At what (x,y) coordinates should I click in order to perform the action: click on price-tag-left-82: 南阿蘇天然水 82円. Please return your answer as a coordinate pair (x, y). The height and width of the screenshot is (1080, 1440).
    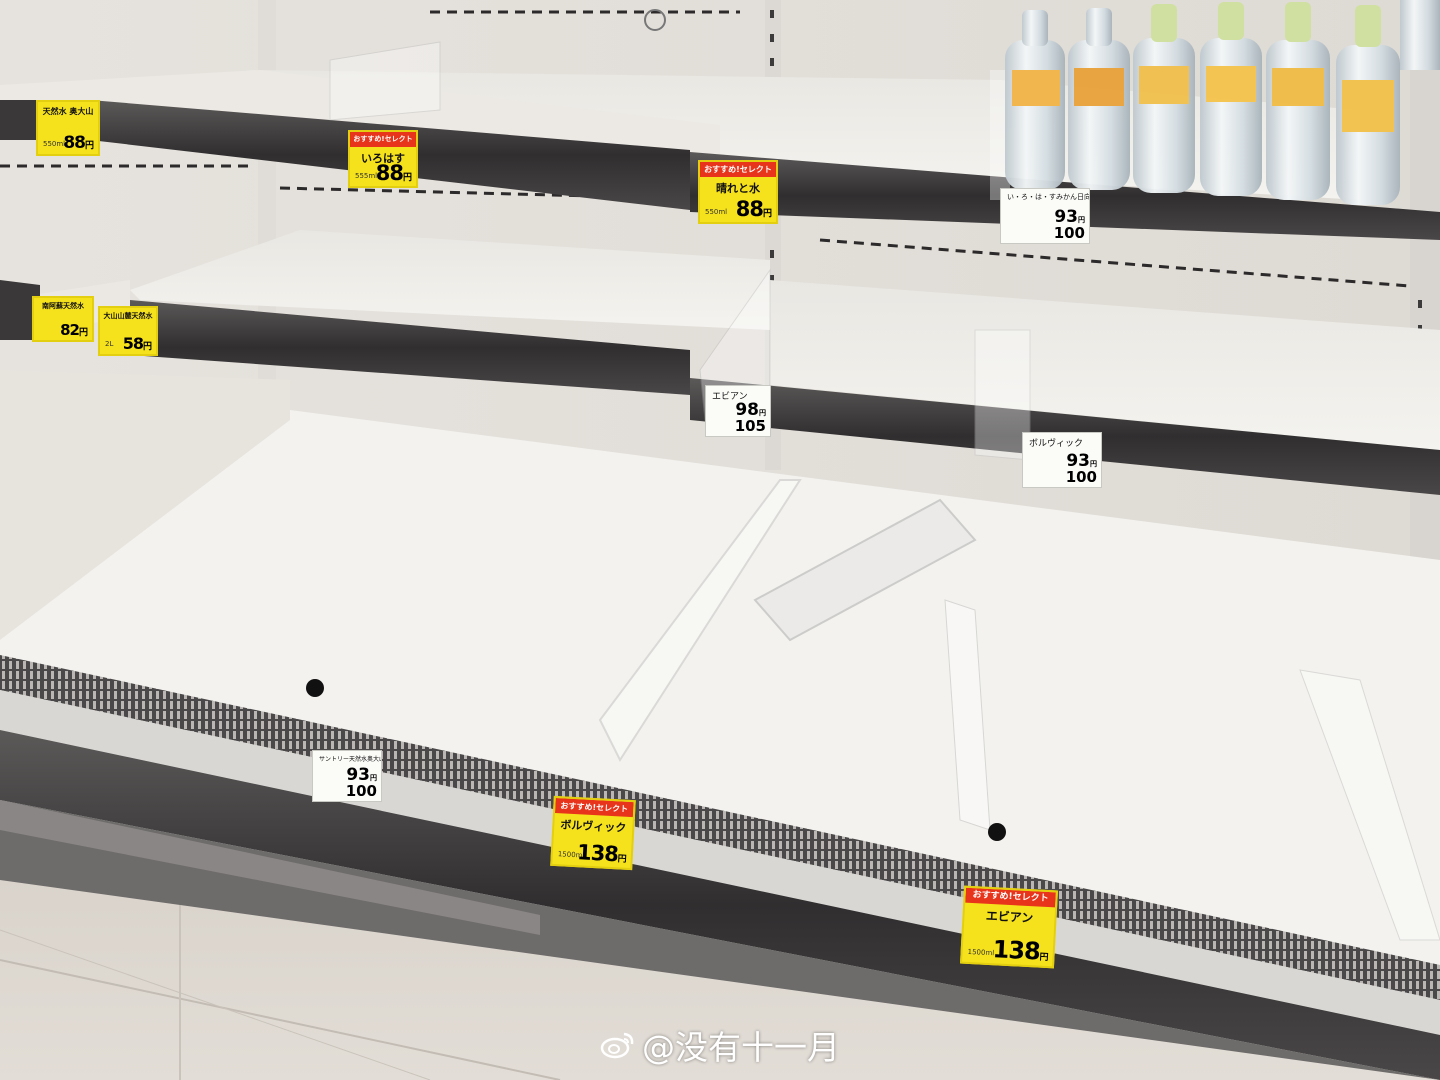
    Looking at the image, I should click on (63, 319).